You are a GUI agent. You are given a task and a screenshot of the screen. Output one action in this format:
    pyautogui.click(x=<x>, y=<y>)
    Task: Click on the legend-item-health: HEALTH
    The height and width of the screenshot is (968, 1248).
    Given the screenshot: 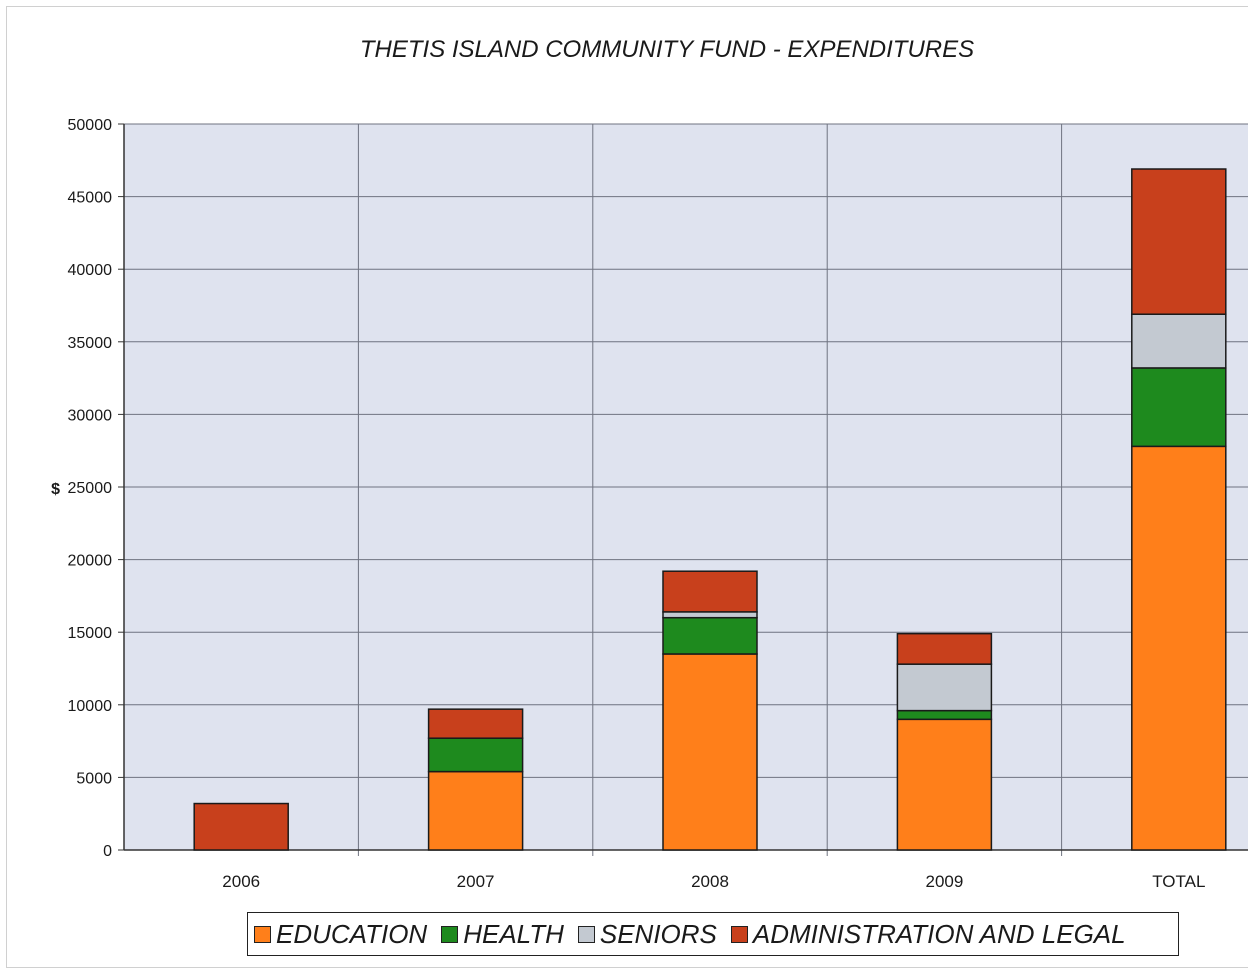 What is the action you would take?
    pyautogui.click(x=502, y=934)
    